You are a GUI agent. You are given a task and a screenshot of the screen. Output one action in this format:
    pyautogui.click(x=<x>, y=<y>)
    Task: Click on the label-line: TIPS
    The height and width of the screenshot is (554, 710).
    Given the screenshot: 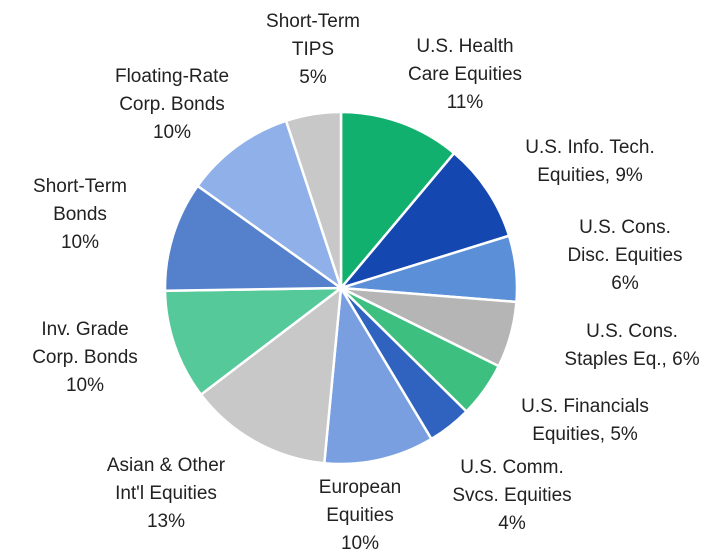 What is the action you would take?
    pyautogui.click(x=313, y=49)
    